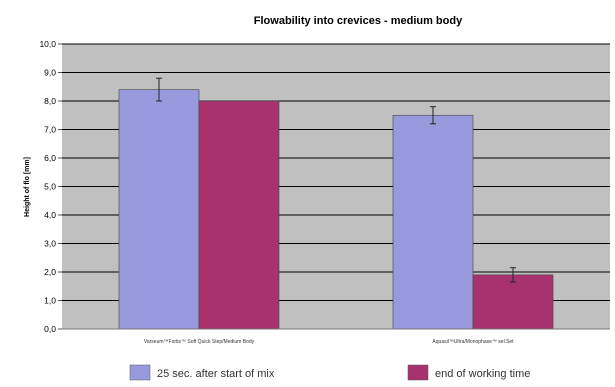 Image resolution: width=615 pixels, height=387 pixels. I want to click on y-tick-label: 1,0, so click(50, 301).